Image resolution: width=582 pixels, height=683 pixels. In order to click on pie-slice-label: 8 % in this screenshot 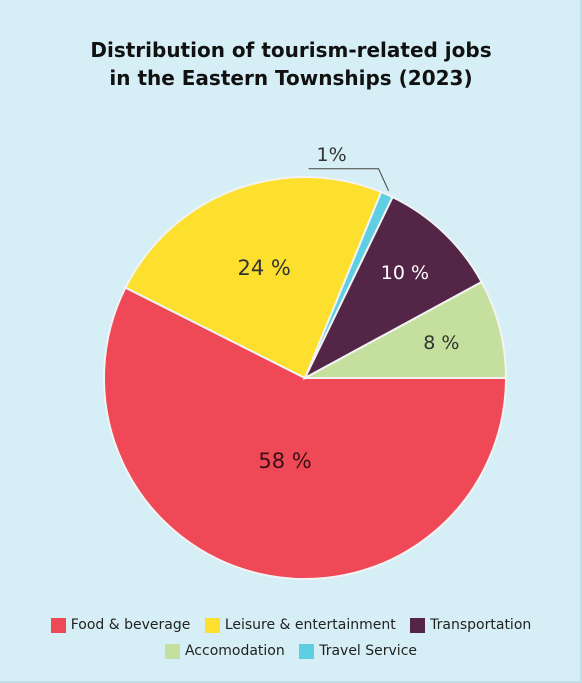, I will do `click(441, 343)`.